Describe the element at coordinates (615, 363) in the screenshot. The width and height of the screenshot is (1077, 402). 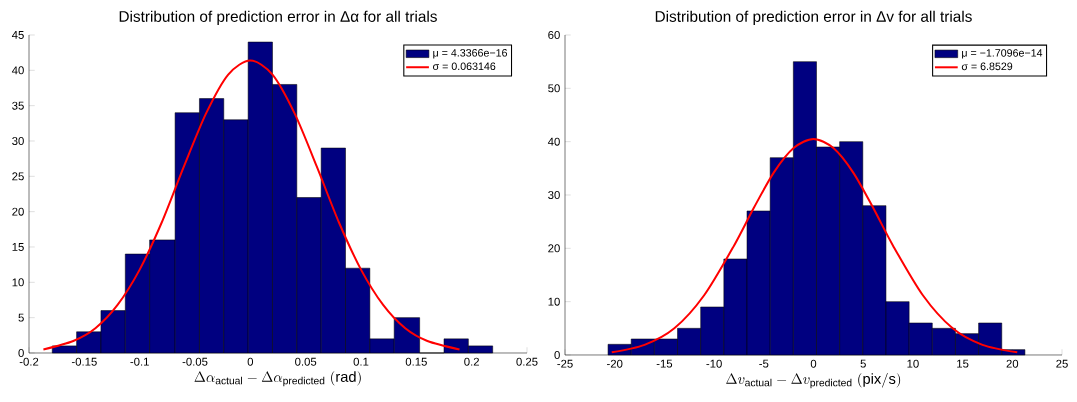
I see `x-tick-label: -20` at that location.